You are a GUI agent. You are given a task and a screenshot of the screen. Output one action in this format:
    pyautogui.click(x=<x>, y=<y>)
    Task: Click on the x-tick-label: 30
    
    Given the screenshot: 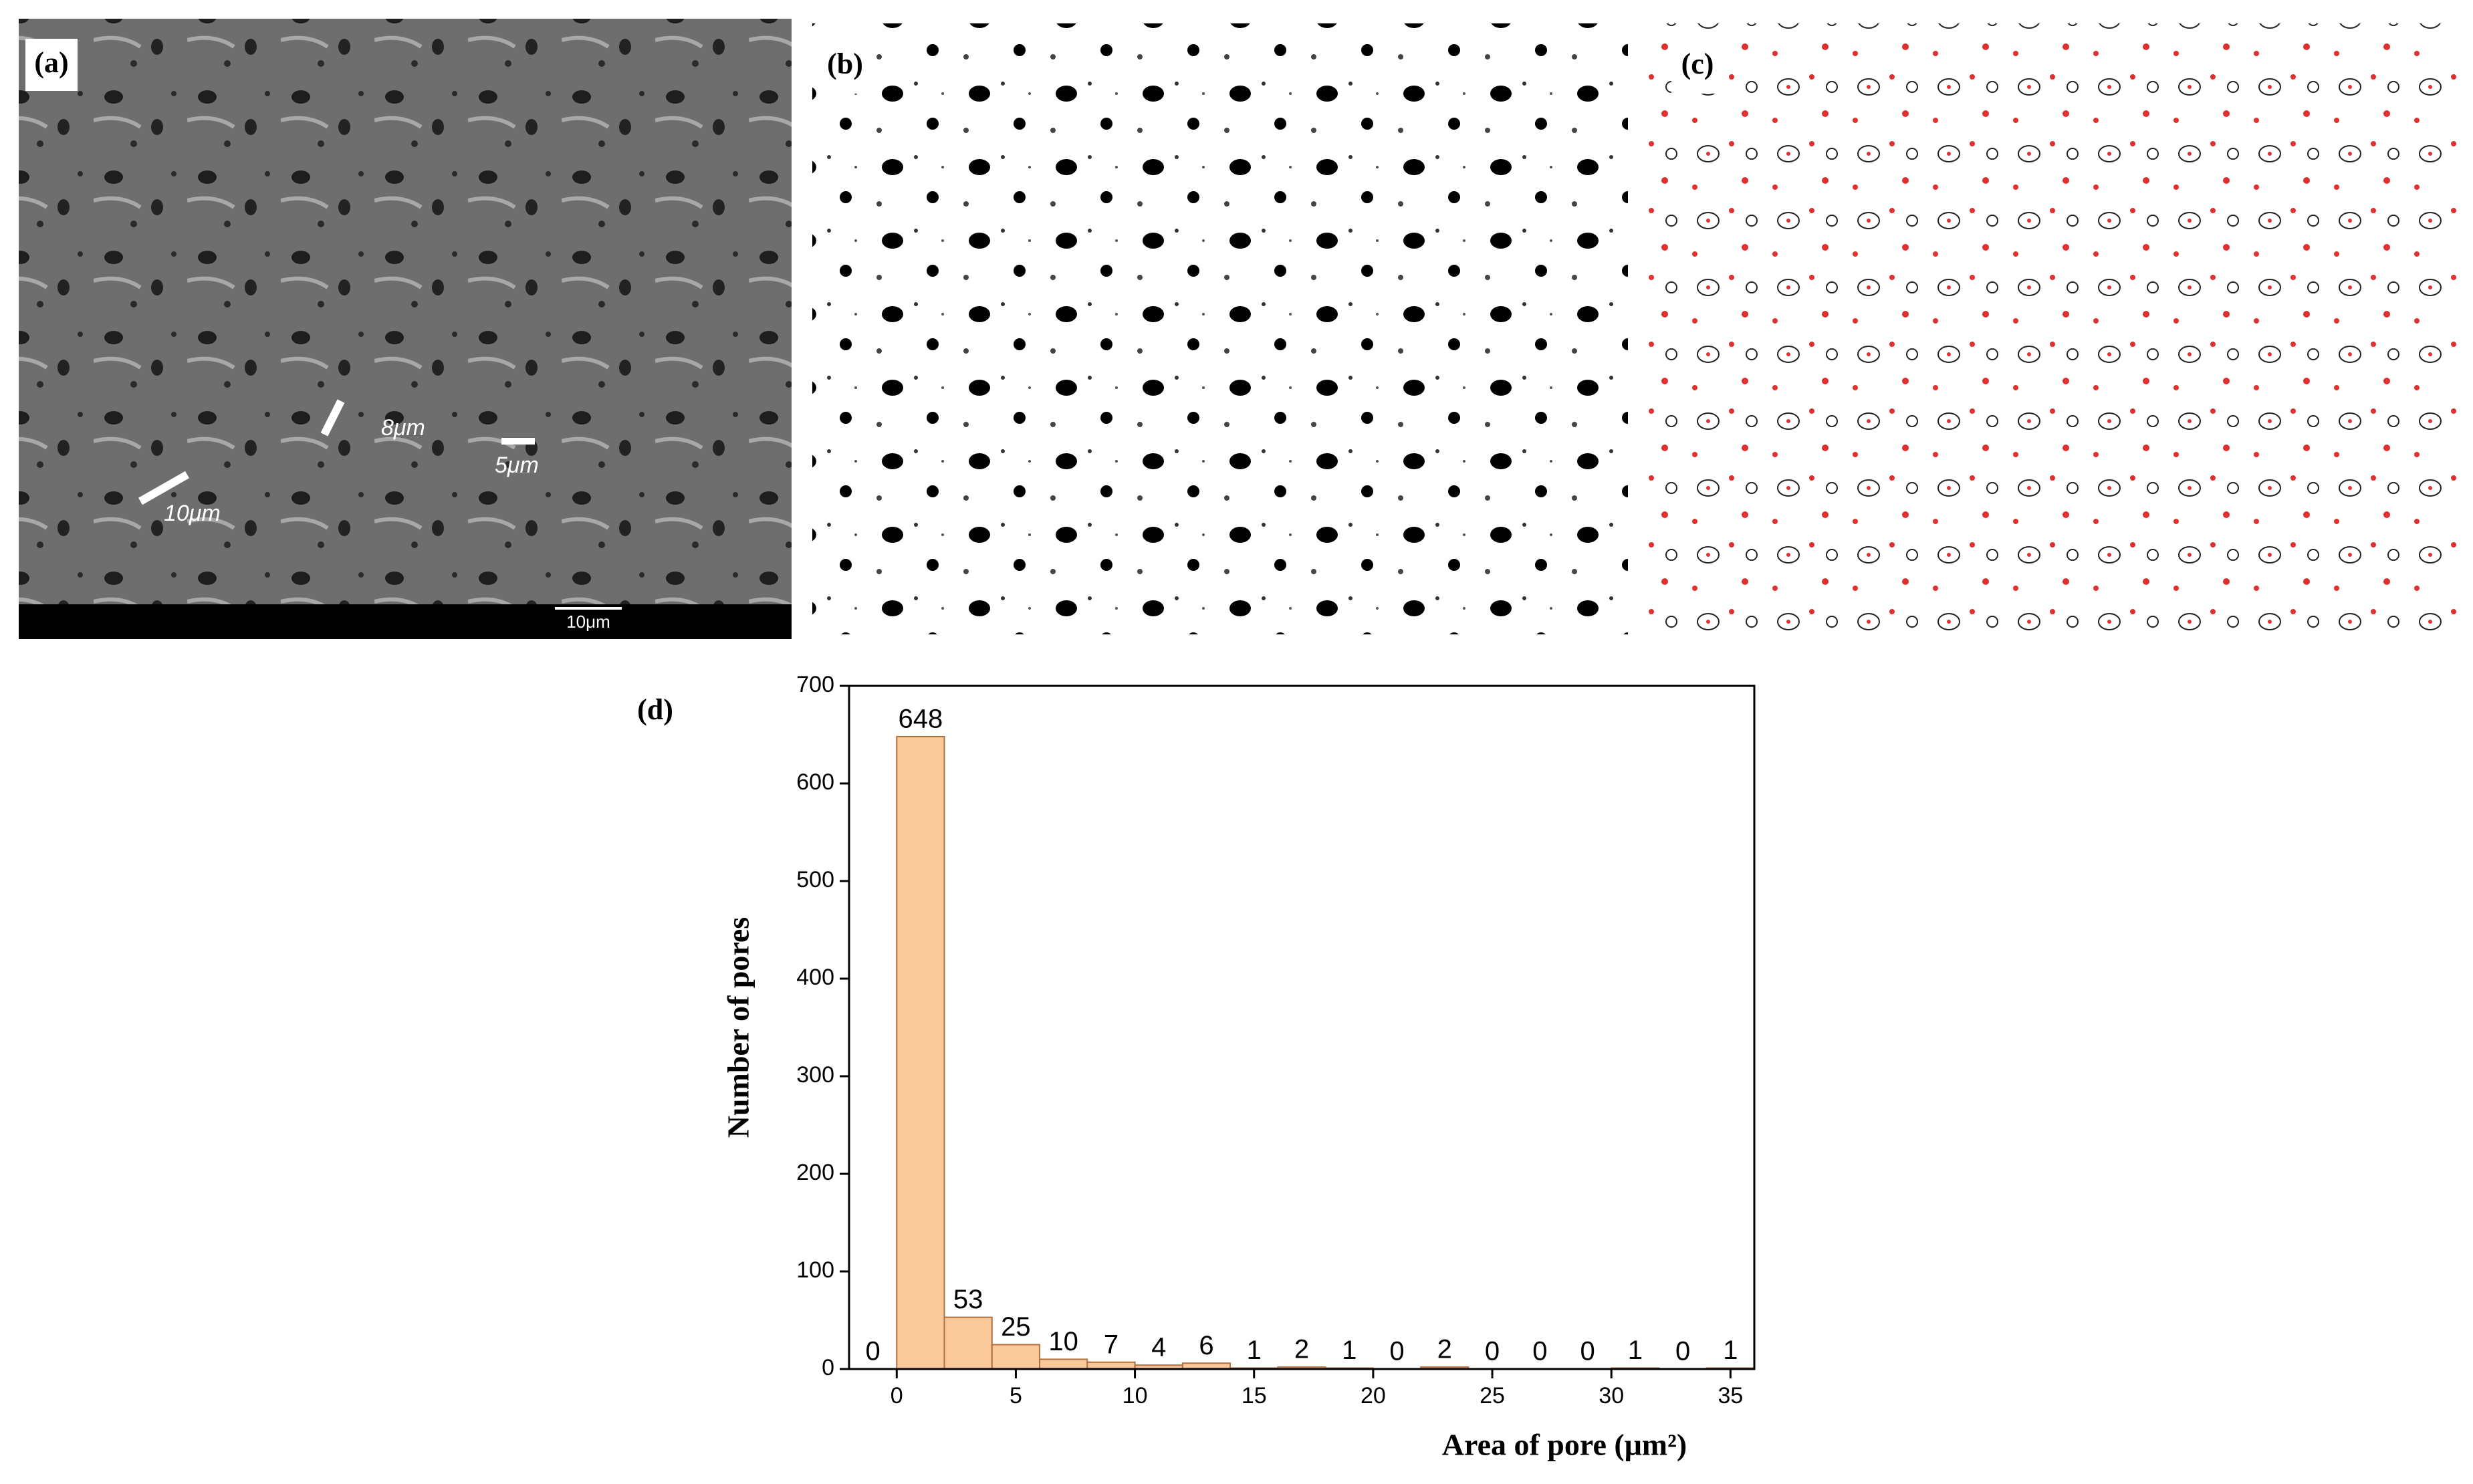 What is the action you would take?
    pyautogui.click(x=1611, y=1395)
    